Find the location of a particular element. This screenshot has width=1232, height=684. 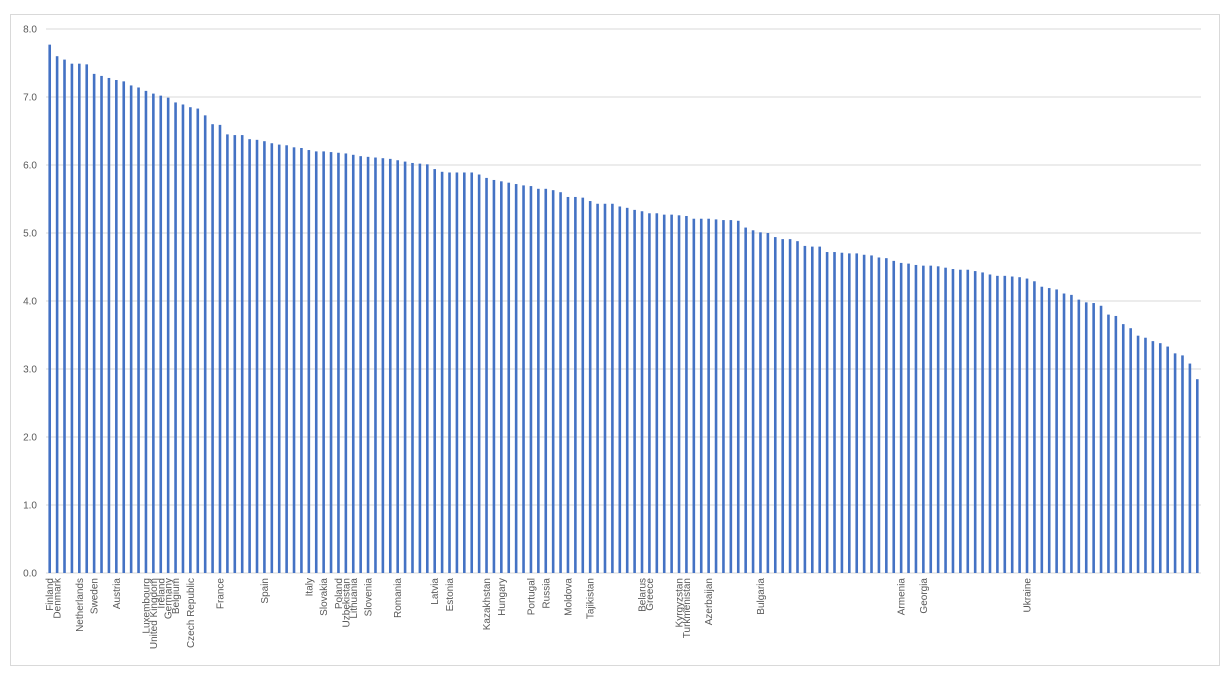

y-tick-label: 3.0 is located at coordinates (30, 370).